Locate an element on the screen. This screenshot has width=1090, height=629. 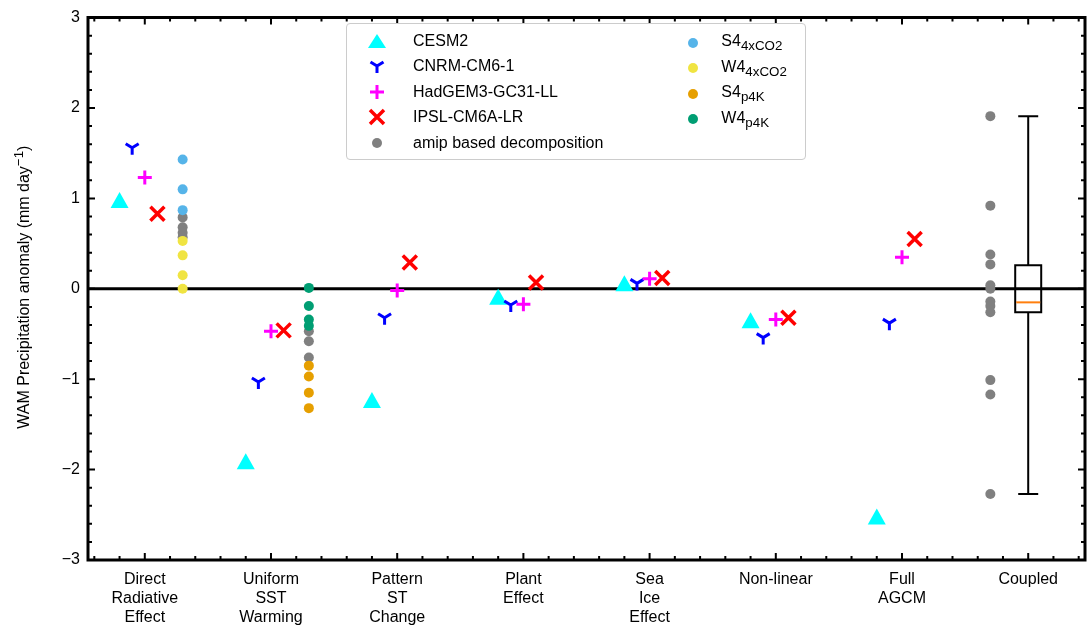
x-tick-label: Coupled is located at coordinates (1028, 579).